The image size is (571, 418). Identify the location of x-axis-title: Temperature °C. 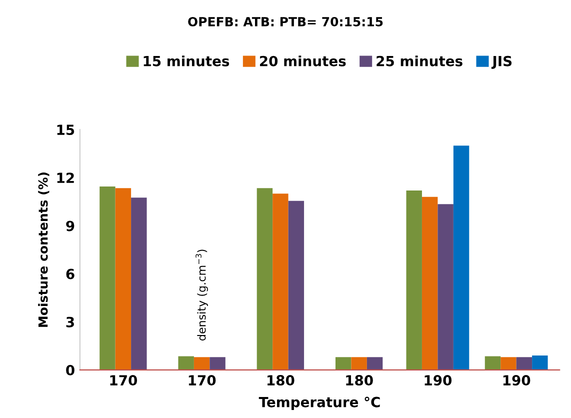
(319, 403).